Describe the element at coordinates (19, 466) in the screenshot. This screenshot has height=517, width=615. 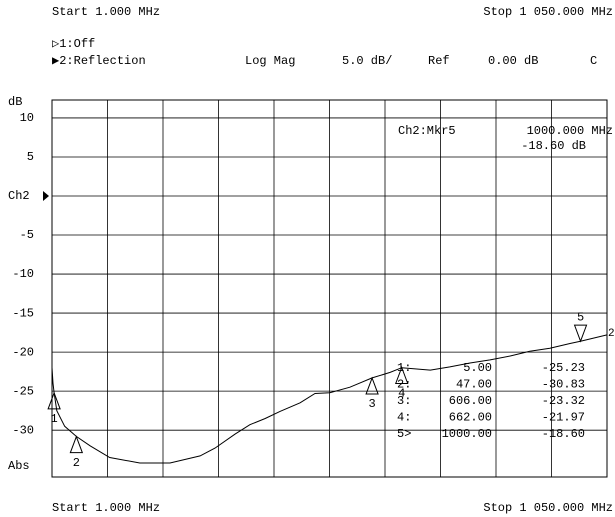
I see `abs-label: Abs` at that location.